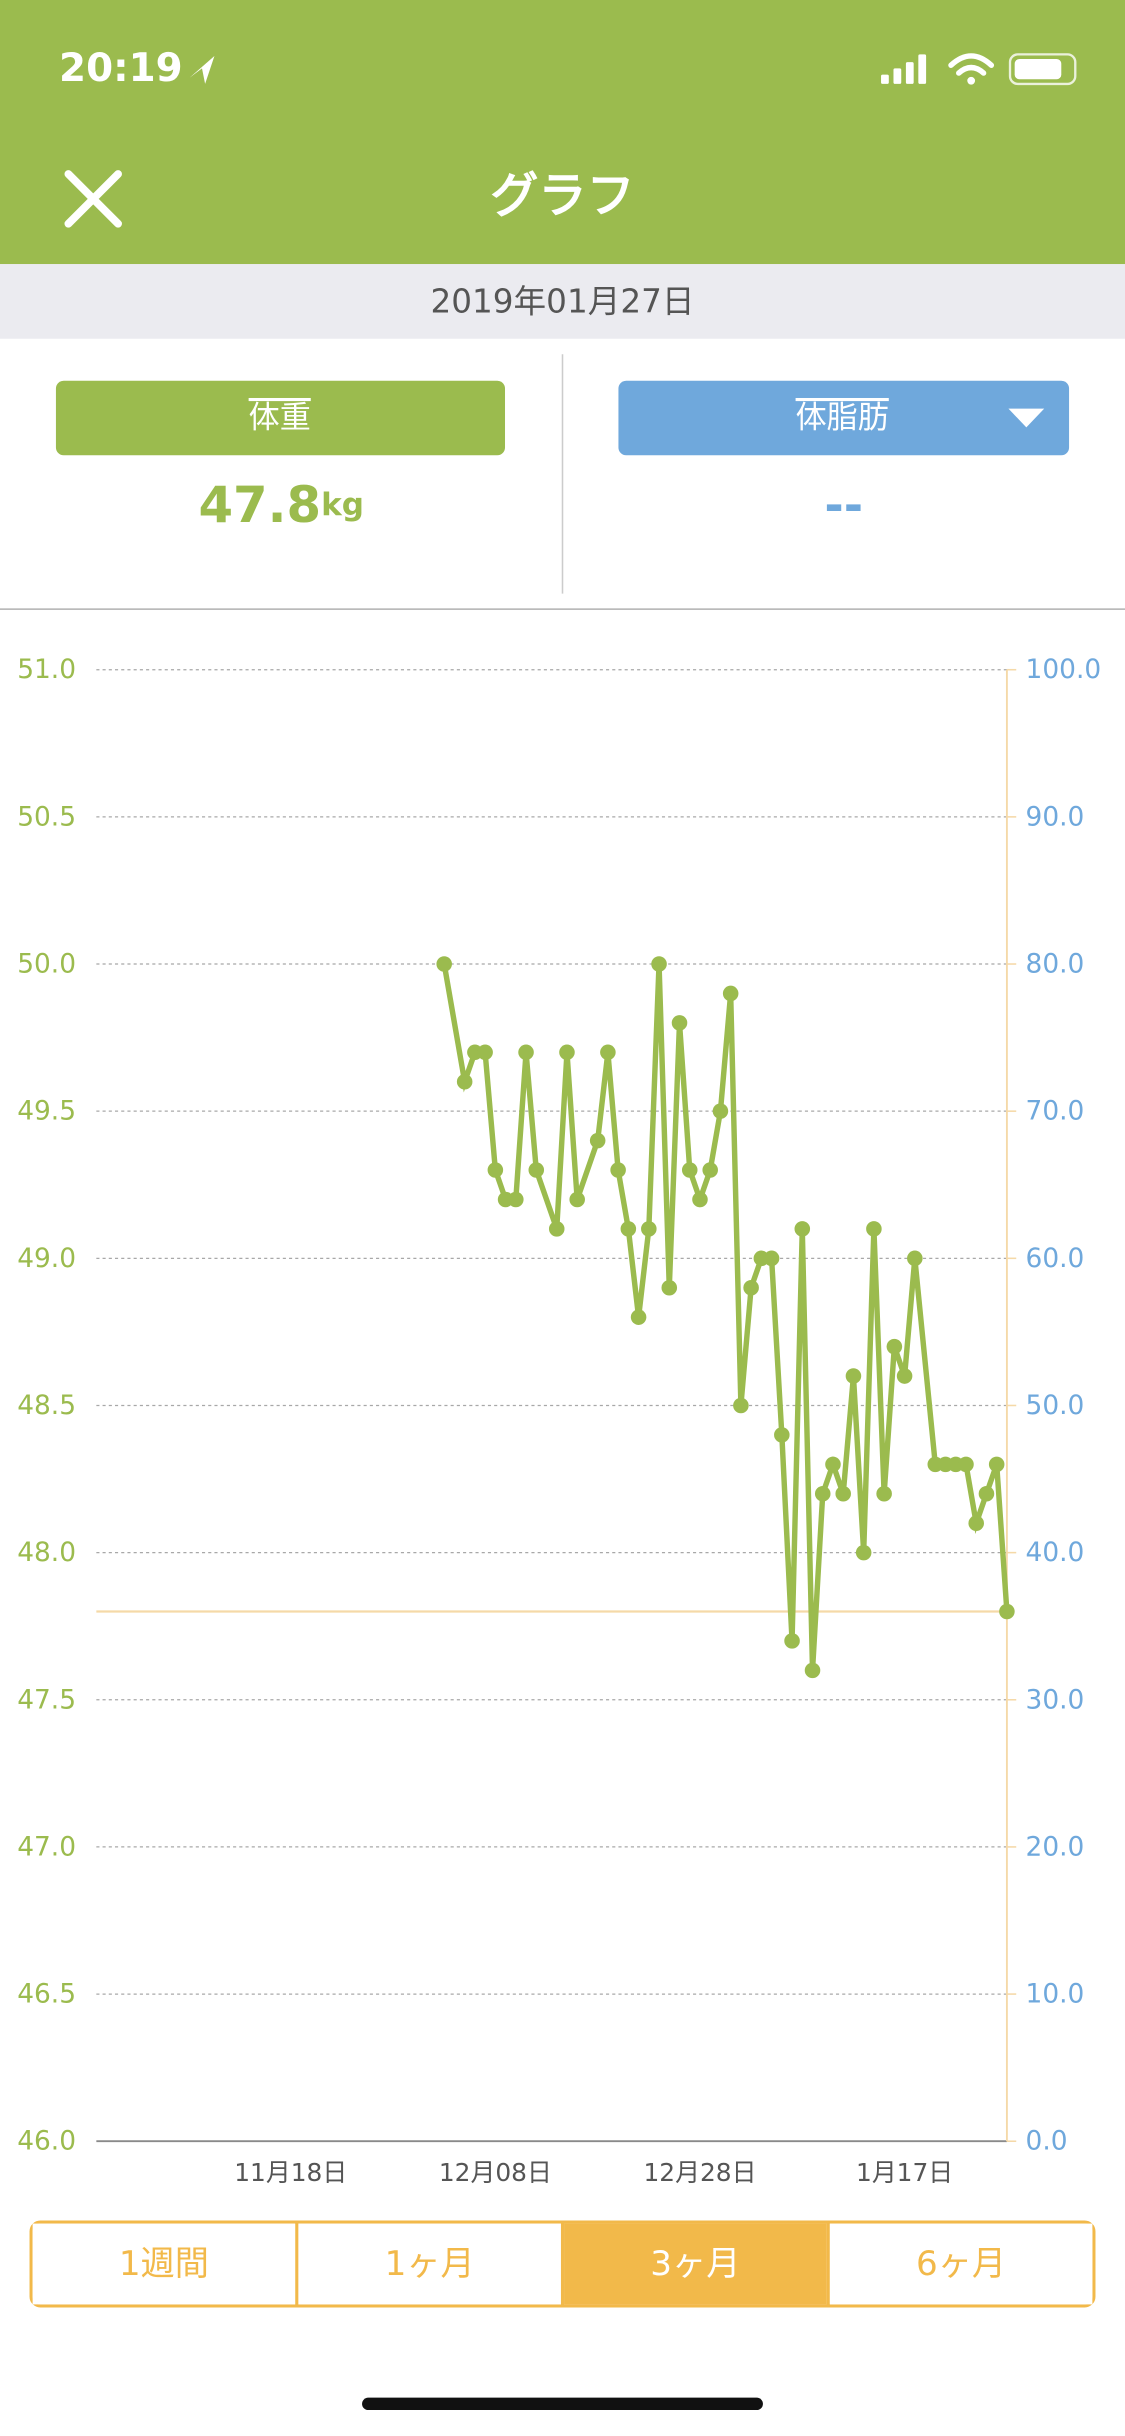 Image resolution: width=1125 pixels, height=2436 pixels. I want to click on period-label: 1ヶ月, so click(430, 2264).